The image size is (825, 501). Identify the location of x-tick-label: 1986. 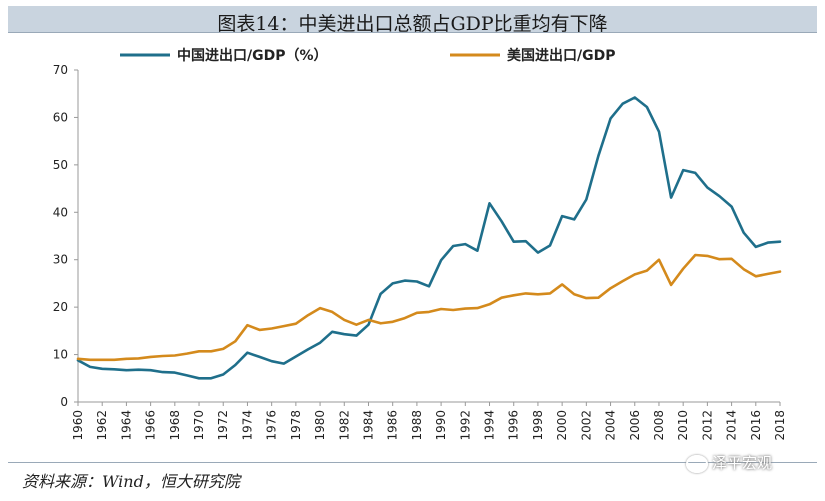
(393, 425).